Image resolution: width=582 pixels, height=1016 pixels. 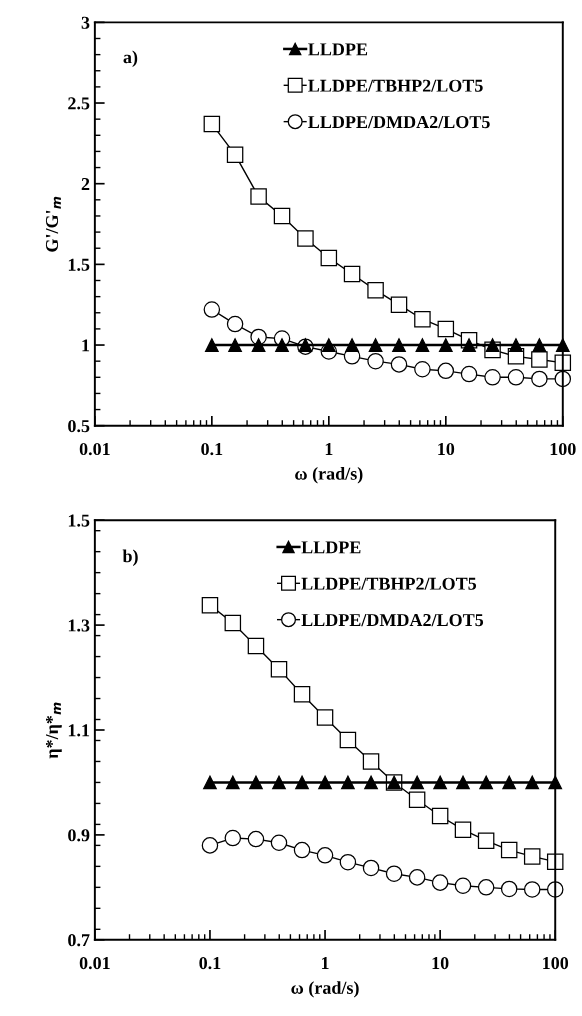 I want to click on y-tick-label: 2, so click(x=85, y=184).